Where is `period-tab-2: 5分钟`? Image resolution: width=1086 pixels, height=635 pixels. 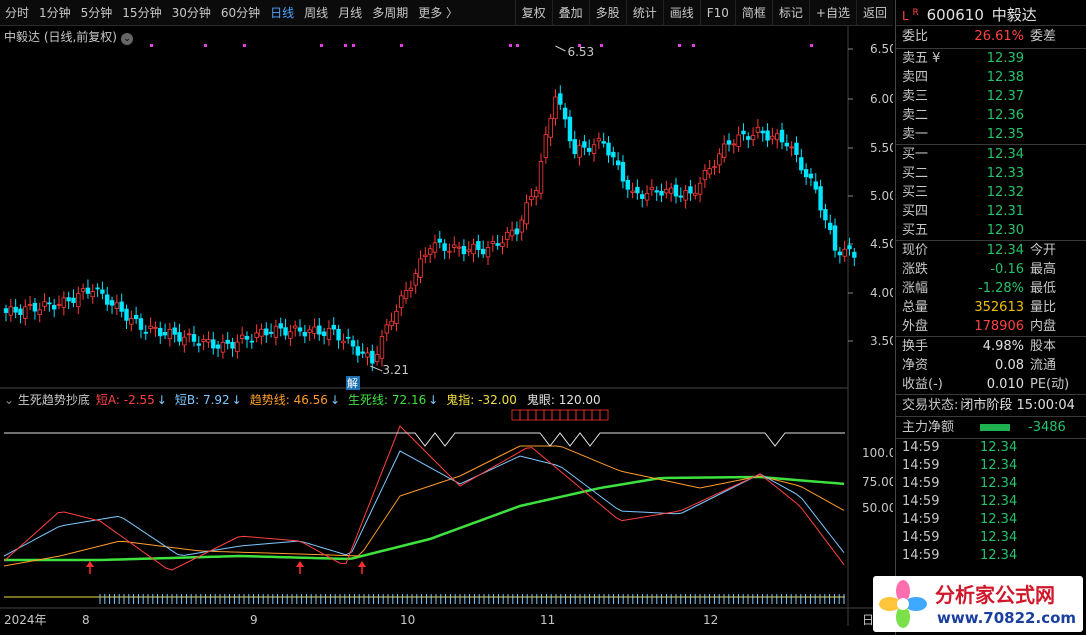
period-tab-2: 5分钟 is located at coordinates (96, 12).